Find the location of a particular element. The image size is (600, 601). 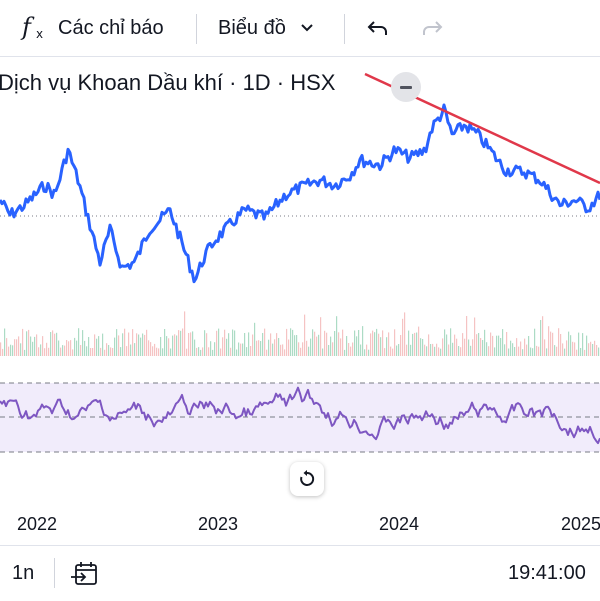

goto-date-button is located at coordinates (85, 573).